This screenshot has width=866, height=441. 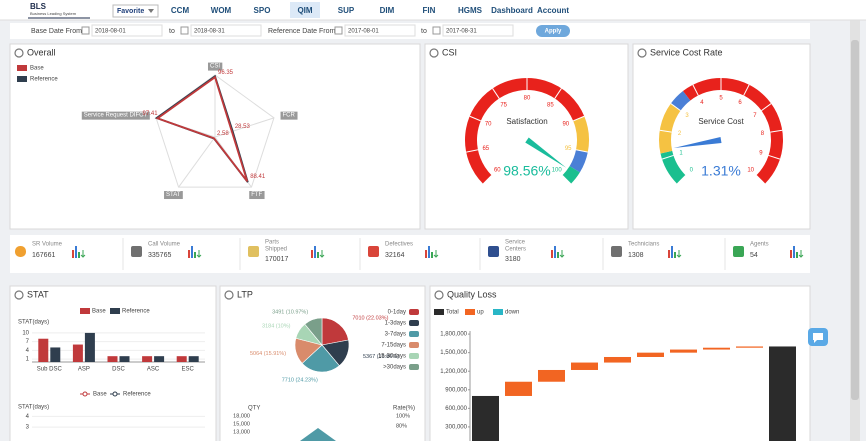 I want to click on favorite-select, so click(x=135, y=11).